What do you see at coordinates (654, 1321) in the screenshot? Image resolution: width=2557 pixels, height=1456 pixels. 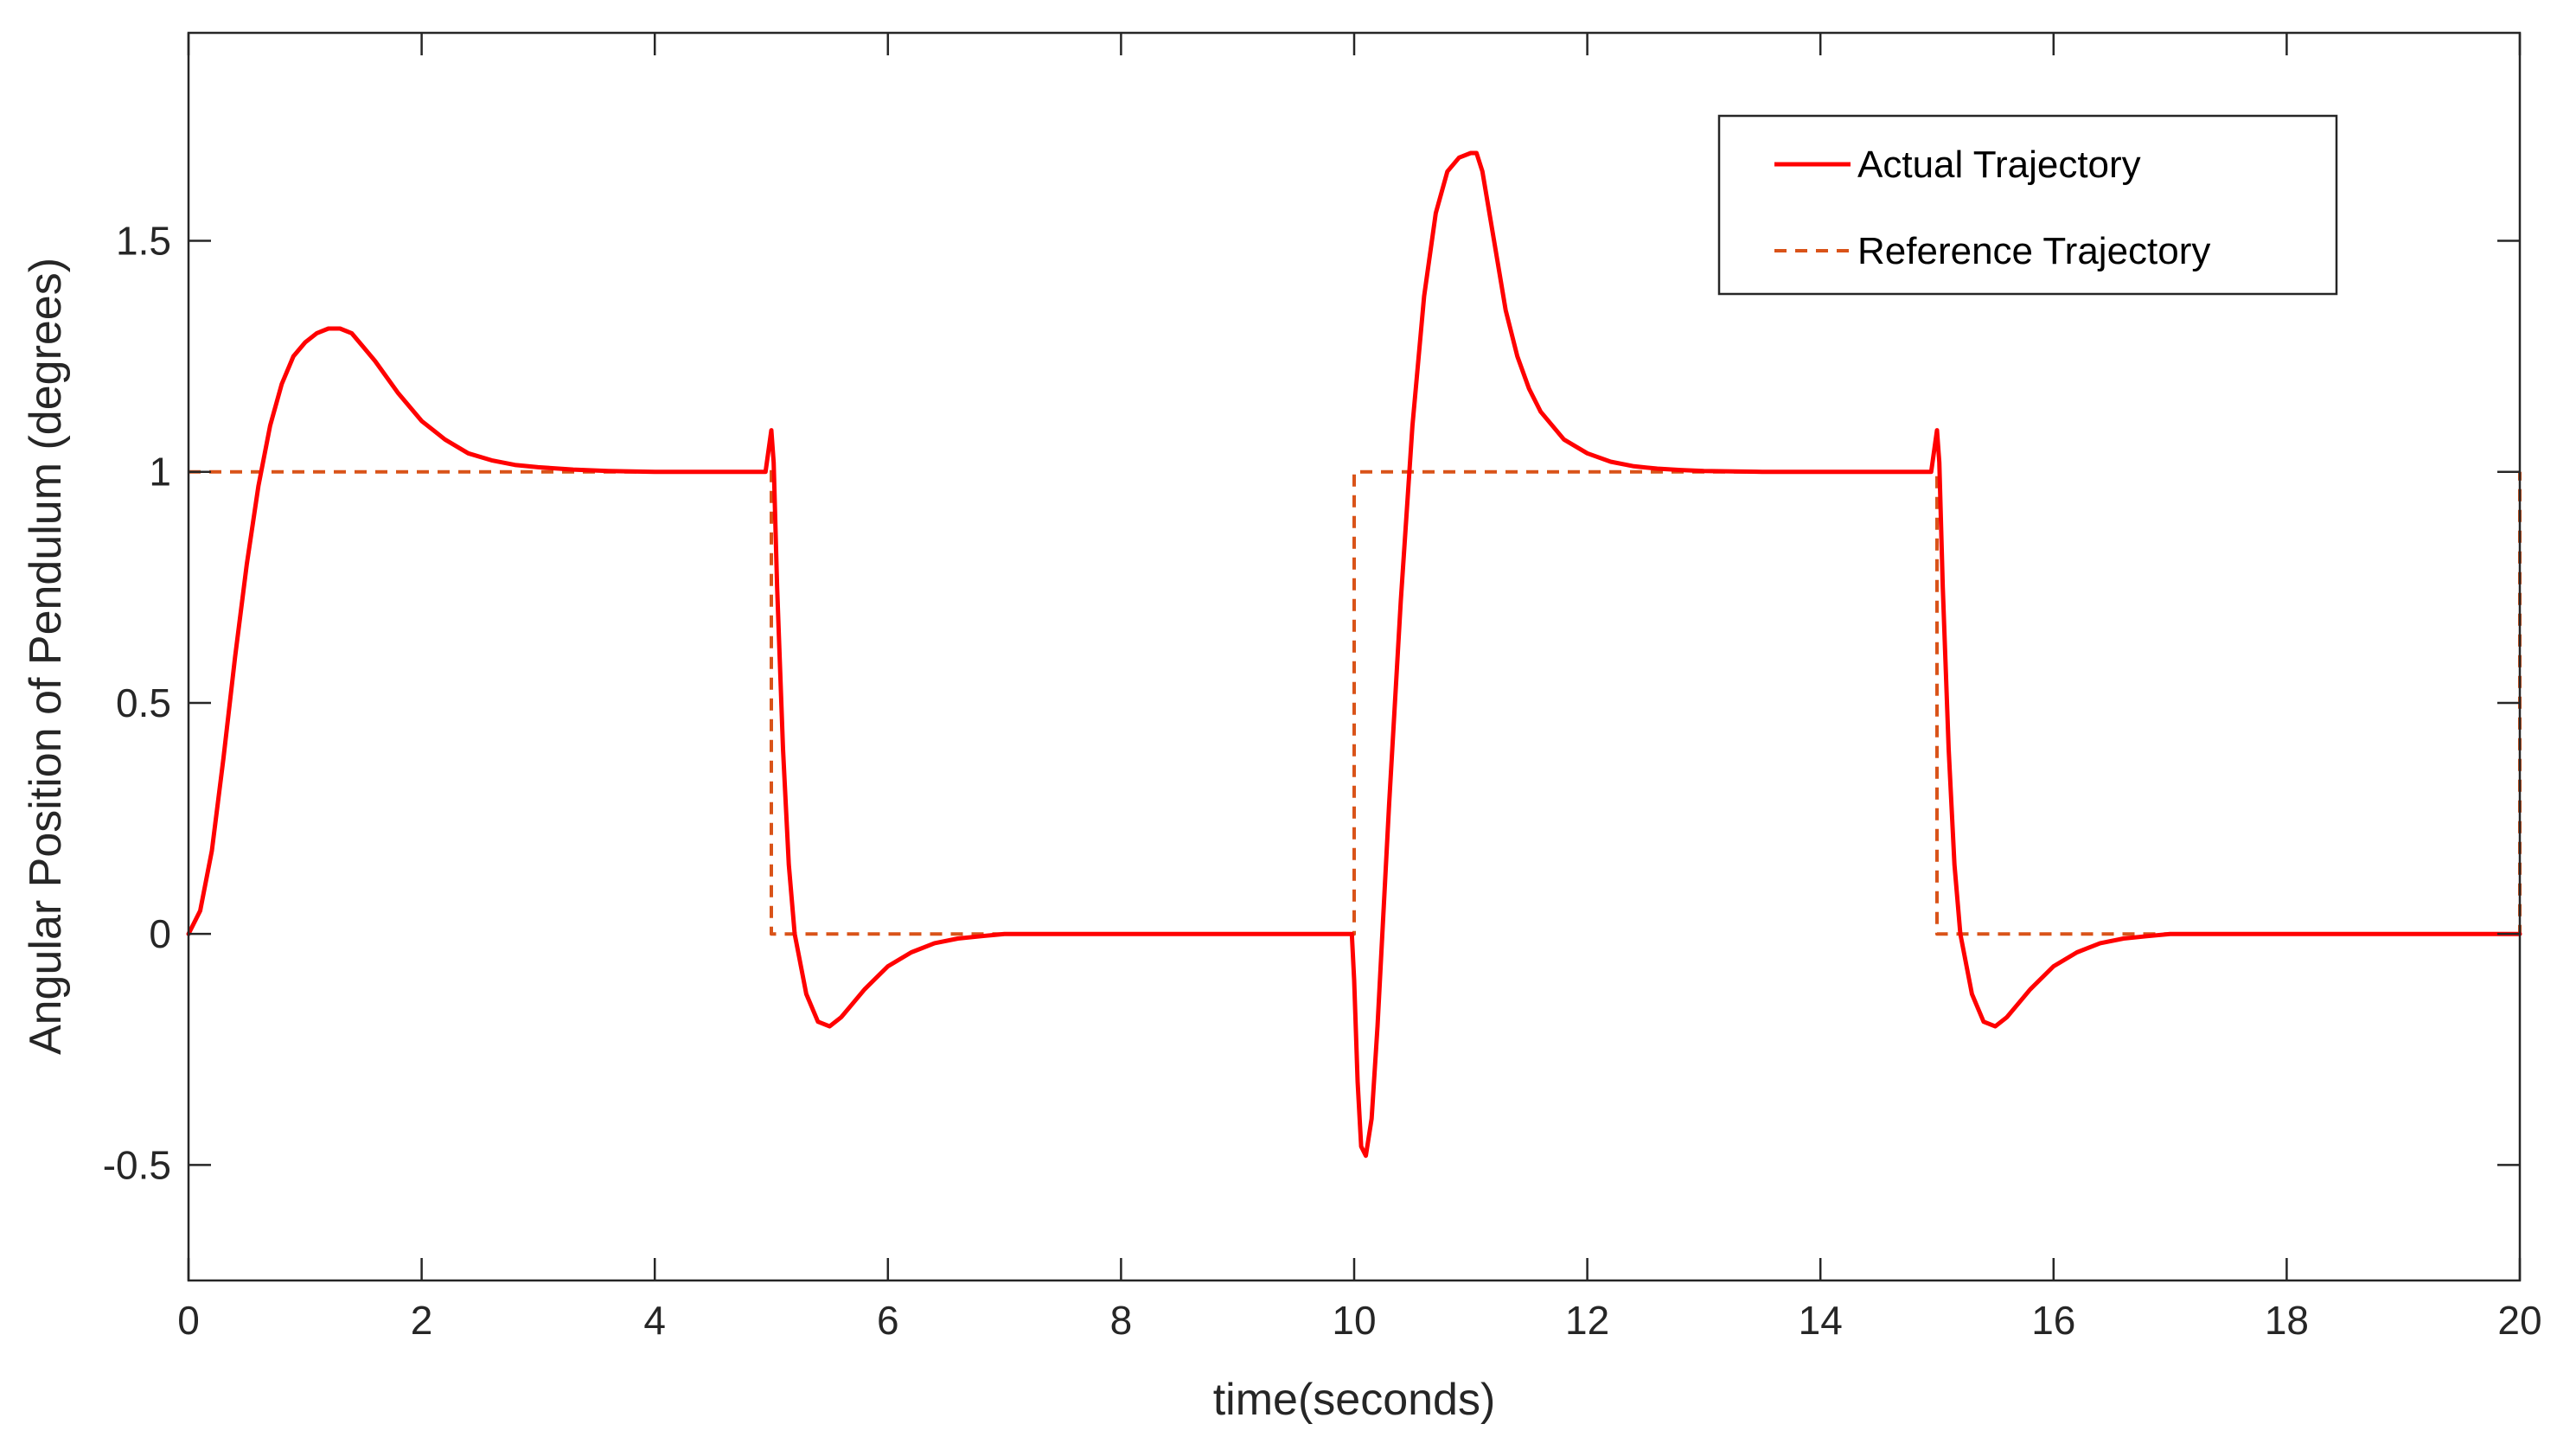 I see `x-tick-label: 4` at bounding box center [654, 1321].